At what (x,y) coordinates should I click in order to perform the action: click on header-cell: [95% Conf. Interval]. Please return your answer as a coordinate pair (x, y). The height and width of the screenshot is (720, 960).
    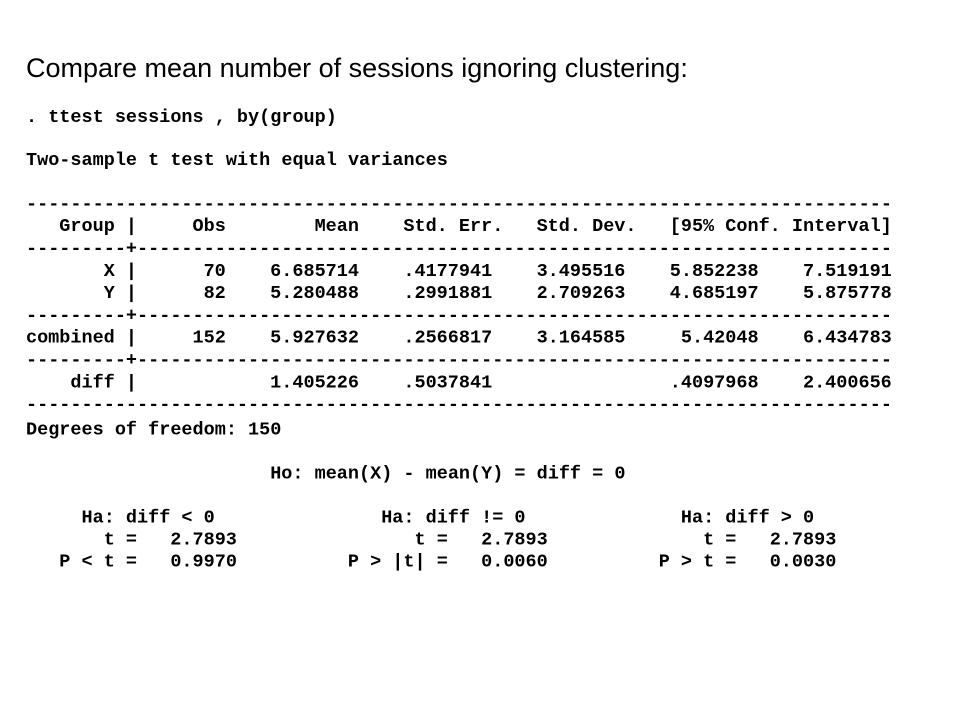
    Looking at the image, I should click on (781, 226).